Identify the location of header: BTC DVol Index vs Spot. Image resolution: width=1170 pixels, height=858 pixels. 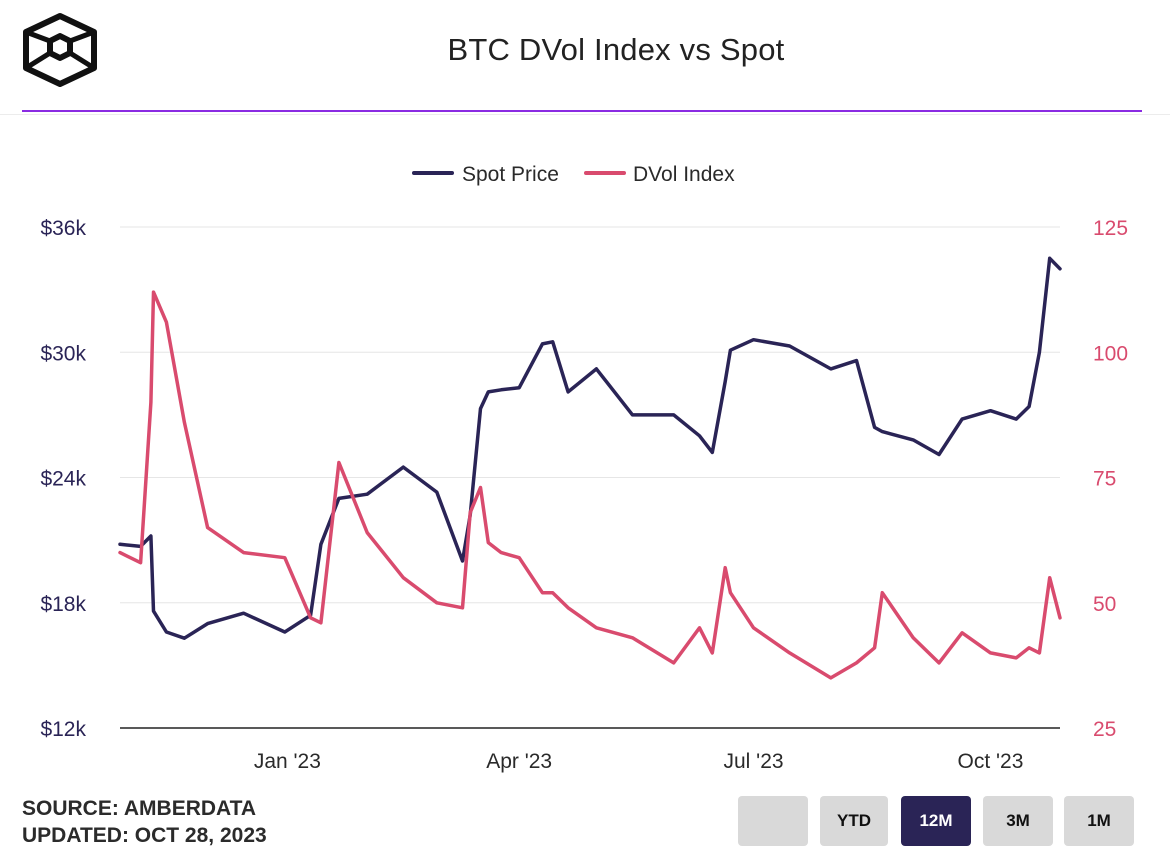
(585, 57).